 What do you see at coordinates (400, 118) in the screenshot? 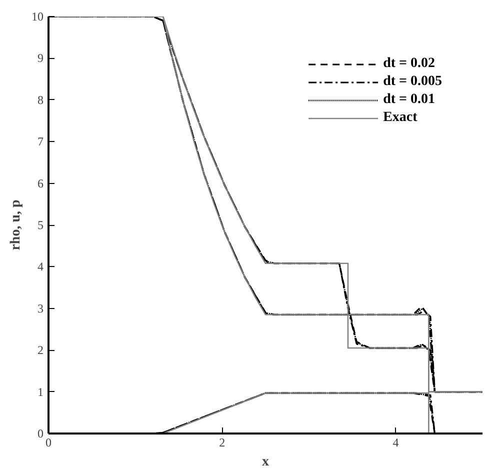
I see `legend-label: Exact` at bounding box center [400, 118].